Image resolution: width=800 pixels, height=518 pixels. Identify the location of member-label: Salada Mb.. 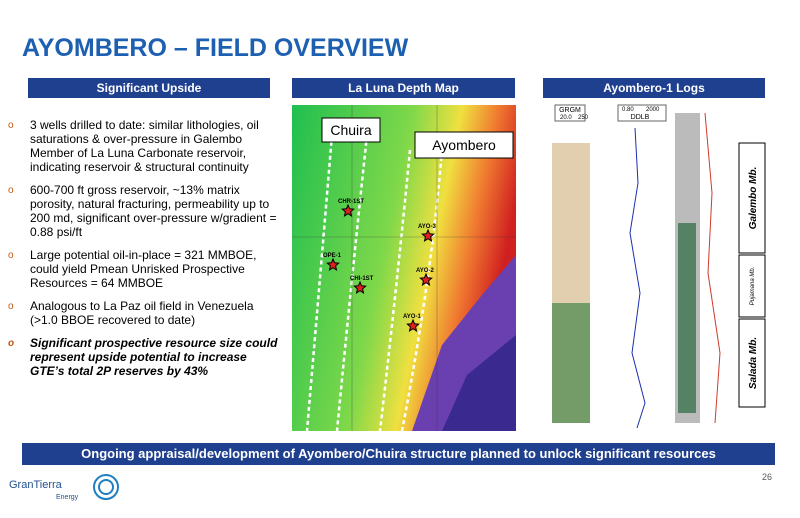
(753, 363).